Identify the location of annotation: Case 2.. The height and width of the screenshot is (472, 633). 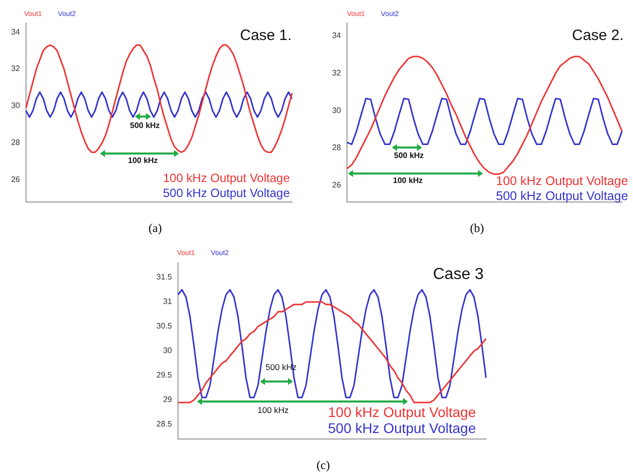
(598, 35).